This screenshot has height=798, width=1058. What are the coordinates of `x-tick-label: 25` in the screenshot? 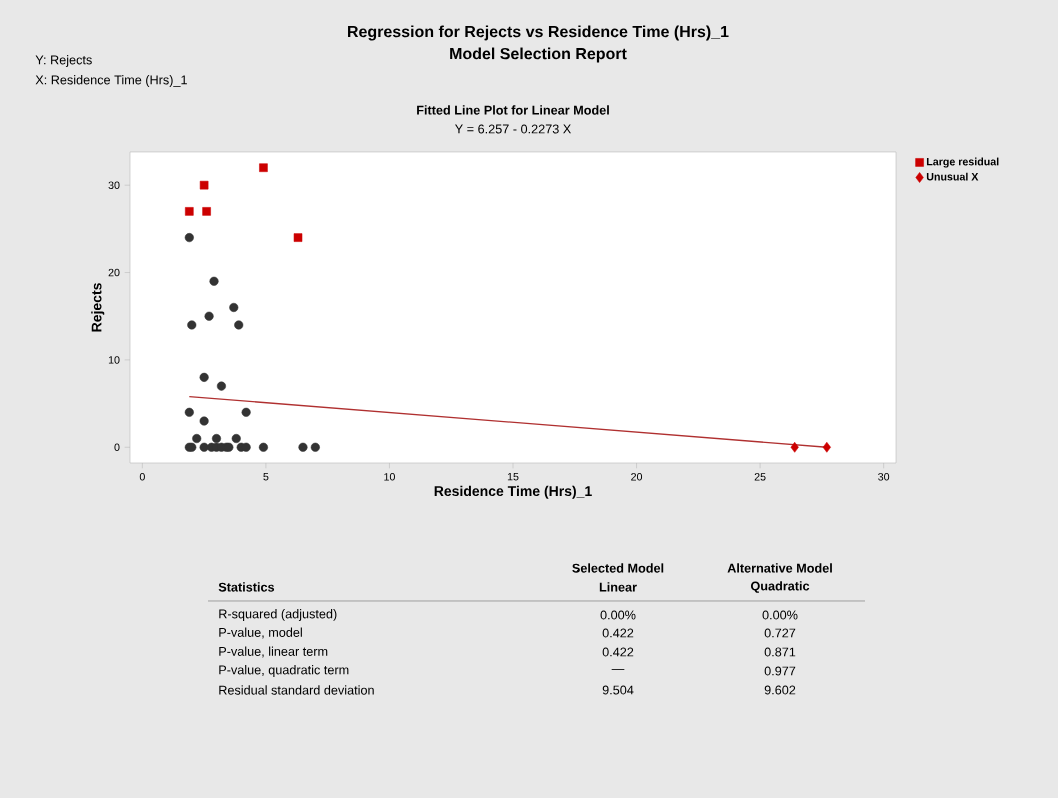 It's located at (760, 477).